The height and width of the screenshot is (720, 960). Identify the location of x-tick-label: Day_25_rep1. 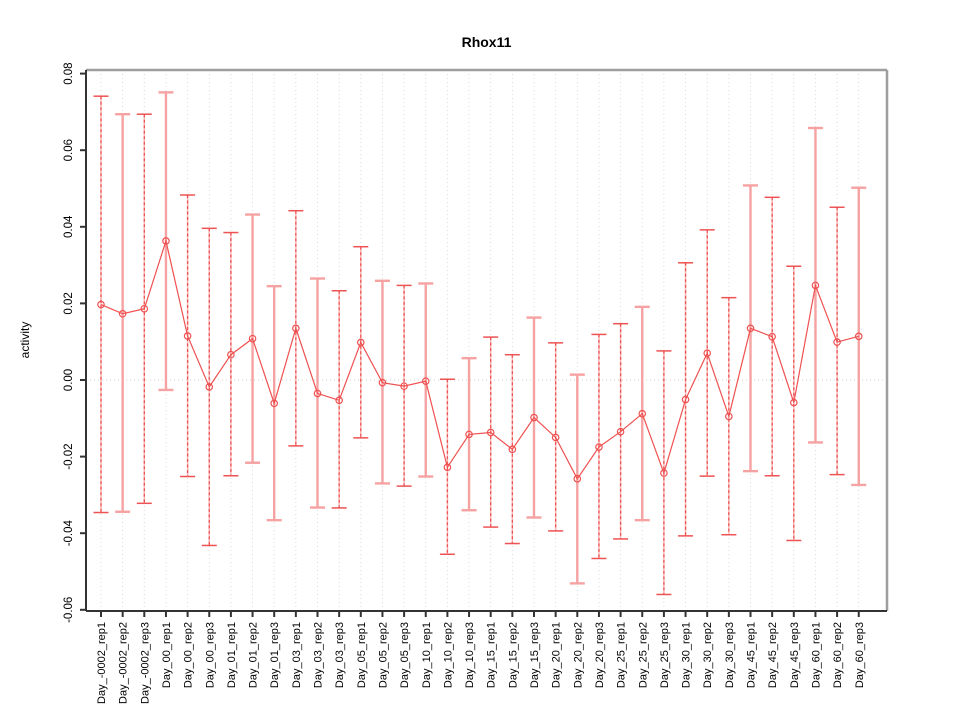
(622, 655).